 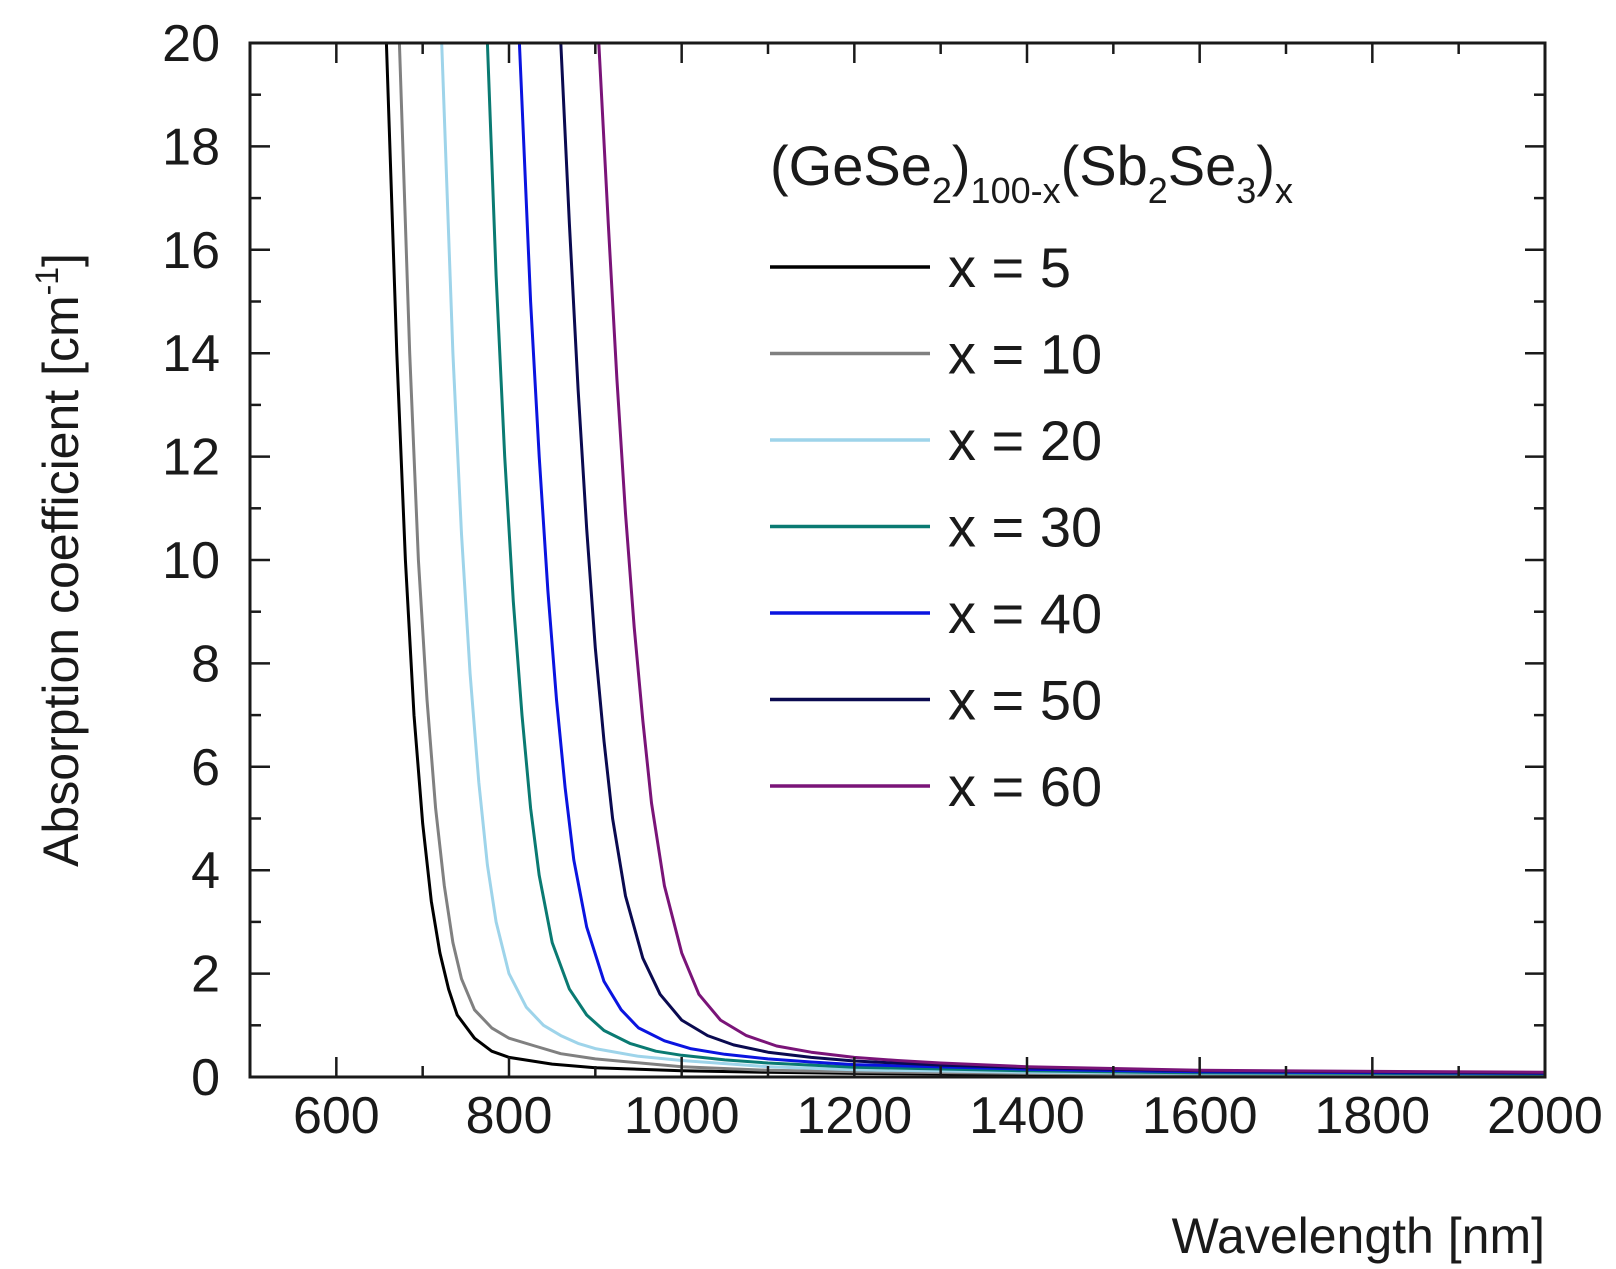 I want to click on legend-title-sub: 3, so click(x=1246, y=190).